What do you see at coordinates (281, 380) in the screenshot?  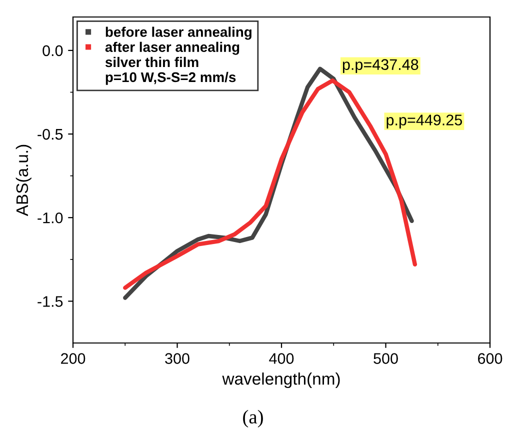 I see `x-axis-title: wavelength(nm)` at bounding box center [281, 380].